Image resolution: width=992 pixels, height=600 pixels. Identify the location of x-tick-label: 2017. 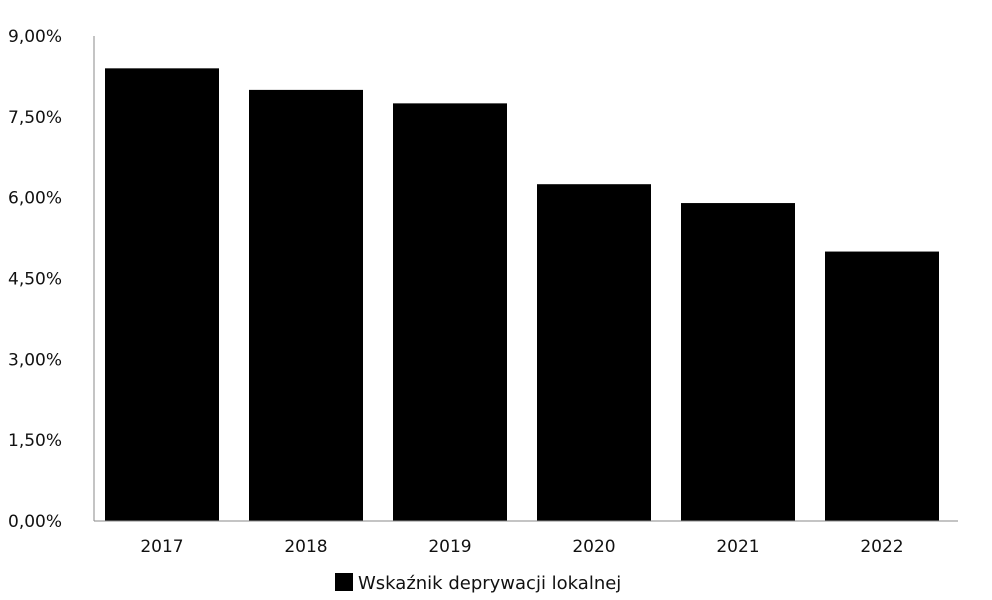
(161, 547).